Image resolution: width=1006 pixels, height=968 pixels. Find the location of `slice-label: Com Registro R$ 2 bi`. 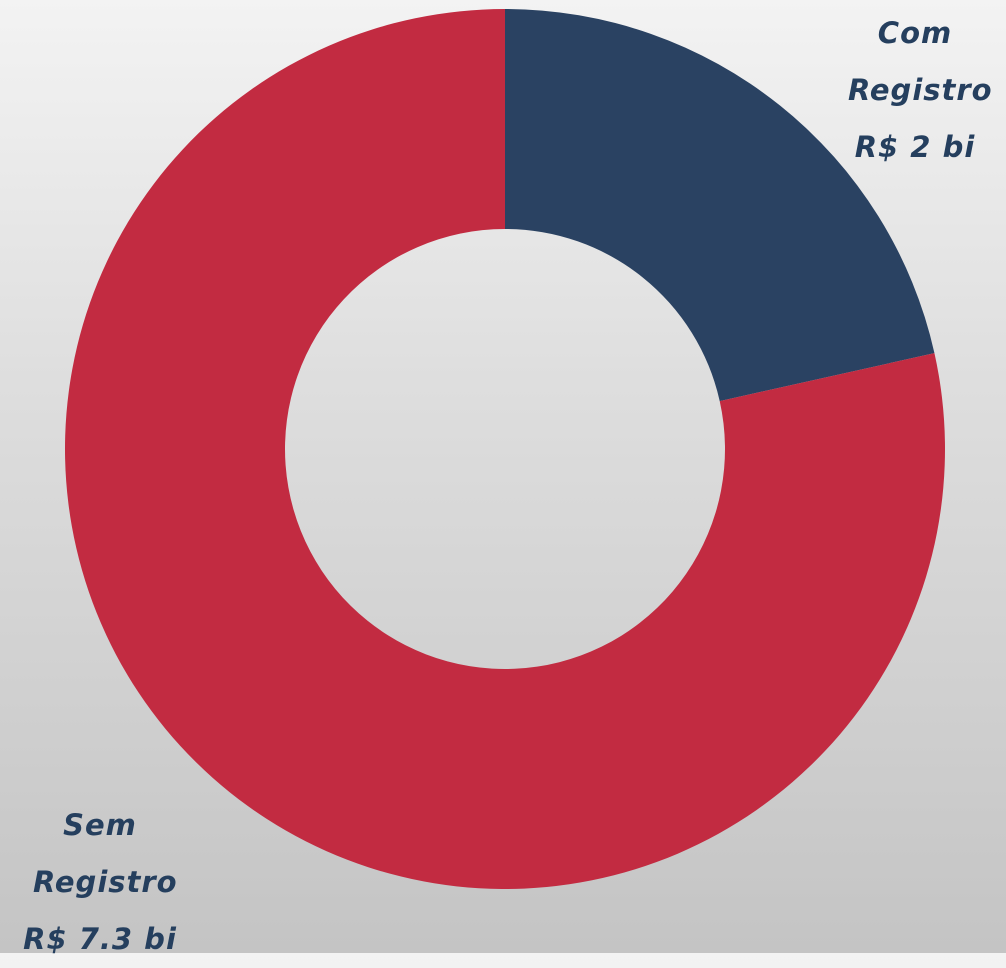

slice-label: Com Registro R$ 2 bi is located at coordinates (913, 90).